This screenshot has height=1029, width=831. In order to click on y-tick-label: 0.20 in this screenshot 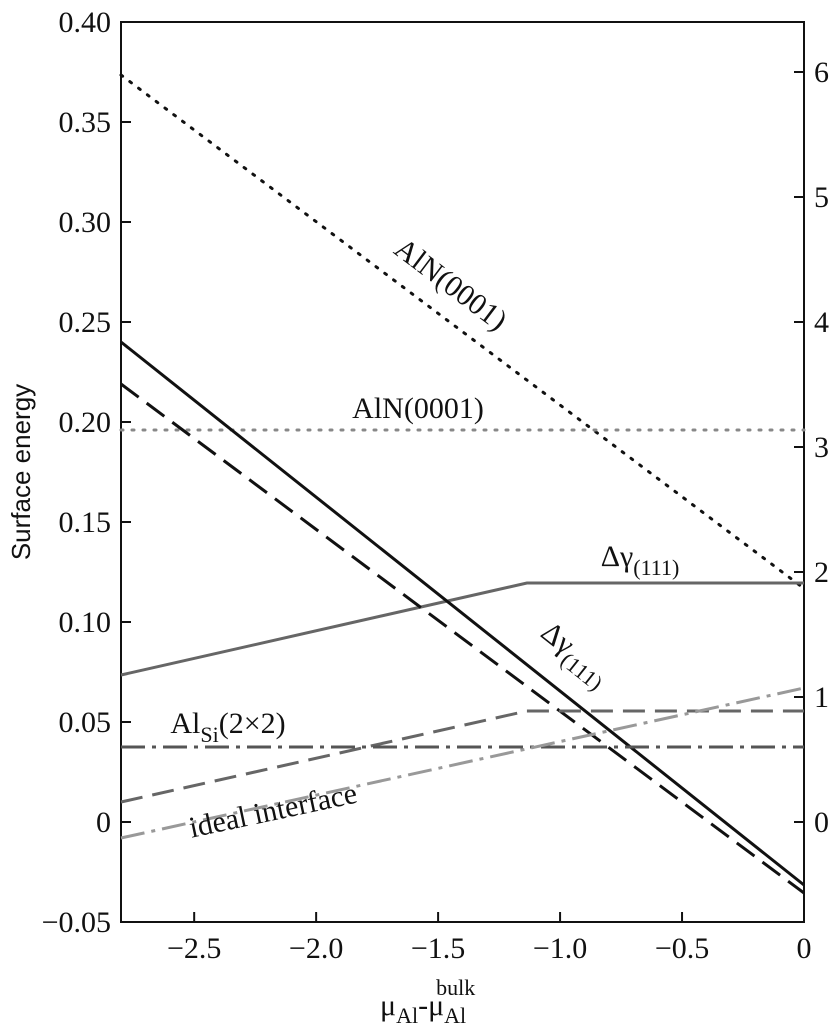, I will do `click(85, 422)`.